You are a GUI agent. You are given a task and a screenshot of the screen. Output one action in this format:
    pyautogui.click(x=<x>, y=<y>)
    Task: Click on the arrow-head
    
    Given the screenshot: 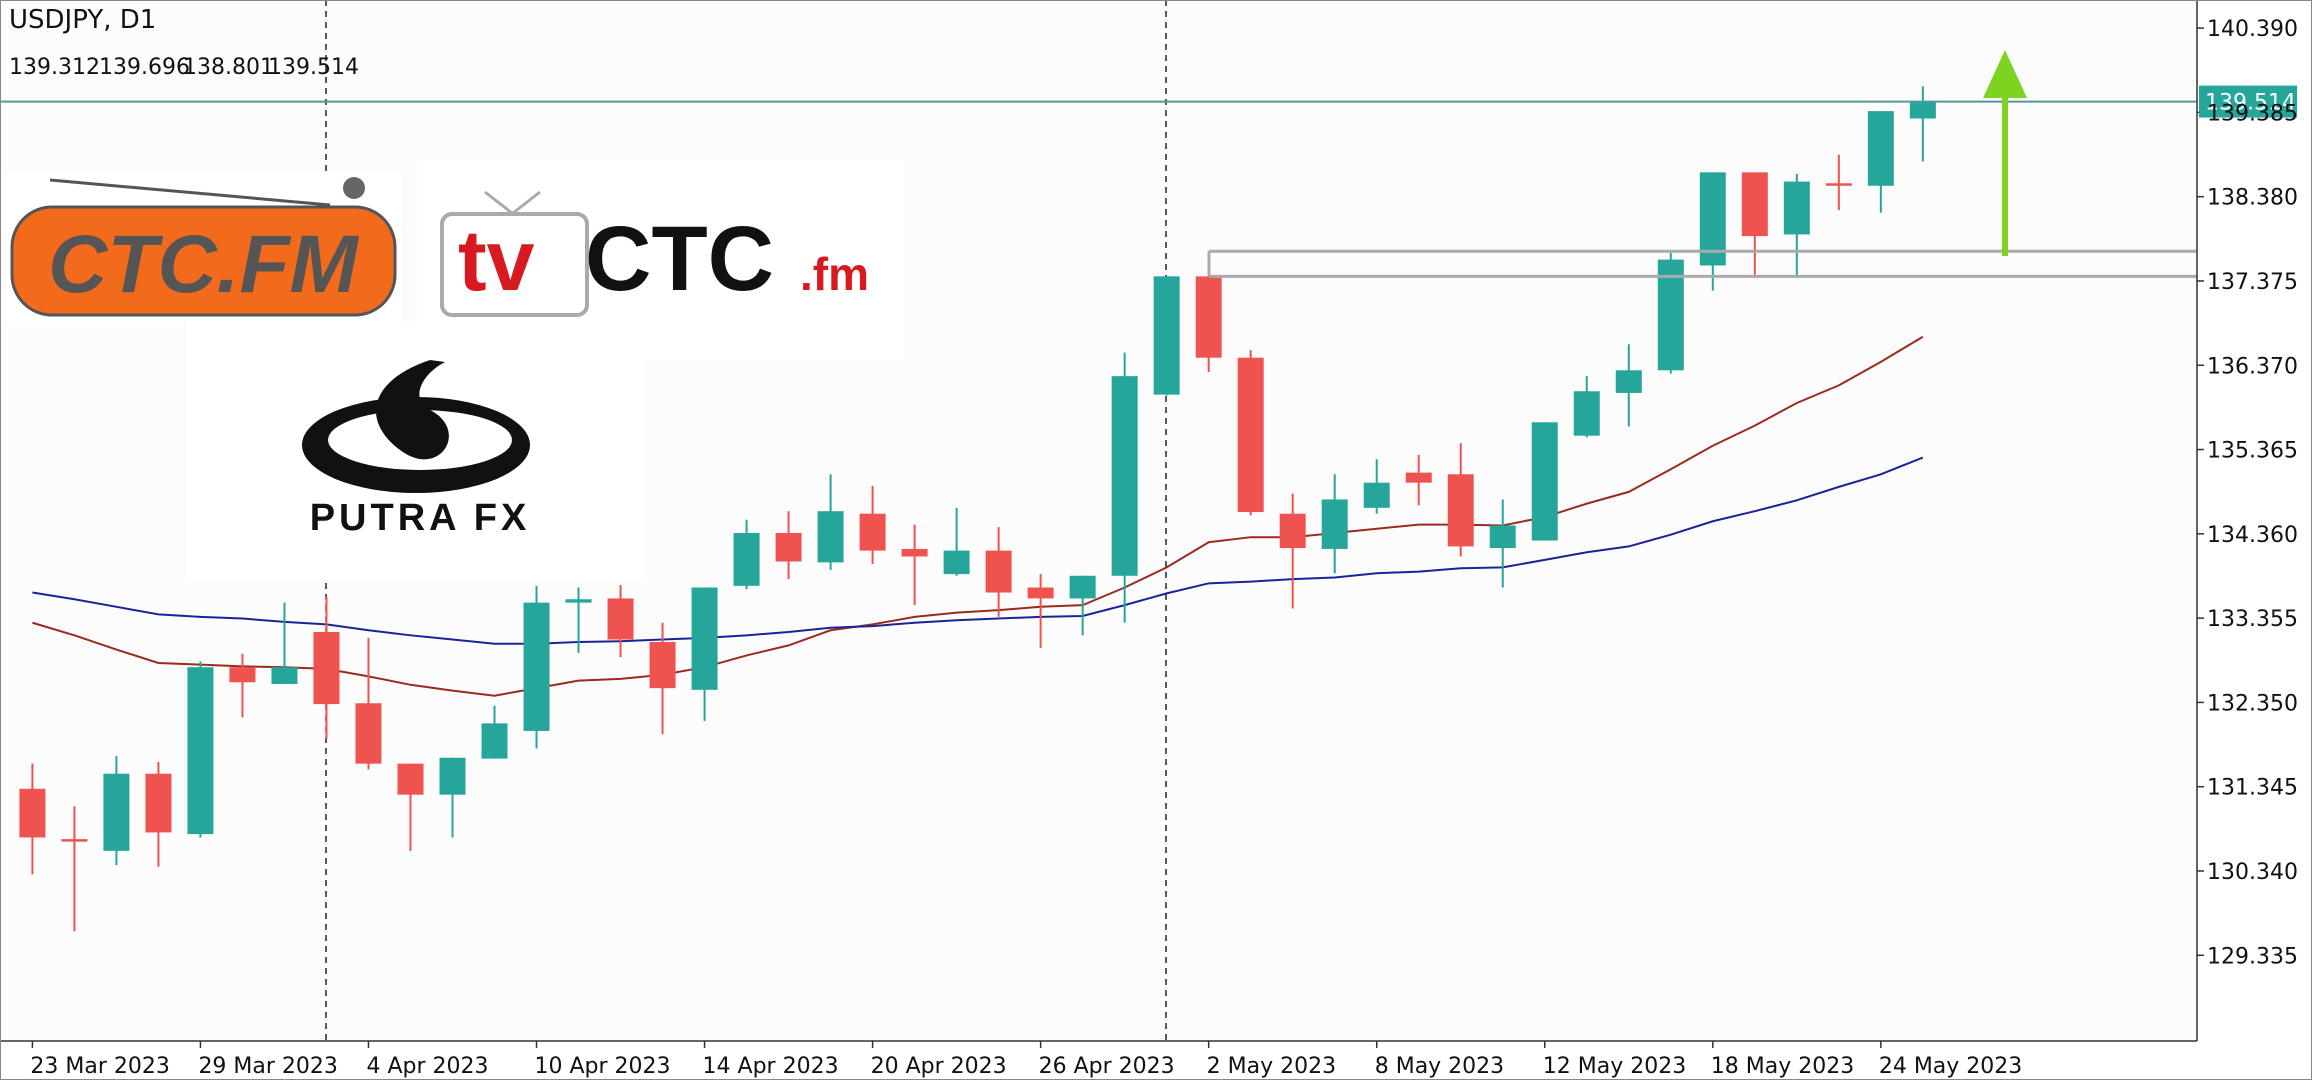 What is the action you would take?
    pyautogui.click(x=2005, y=74)
    